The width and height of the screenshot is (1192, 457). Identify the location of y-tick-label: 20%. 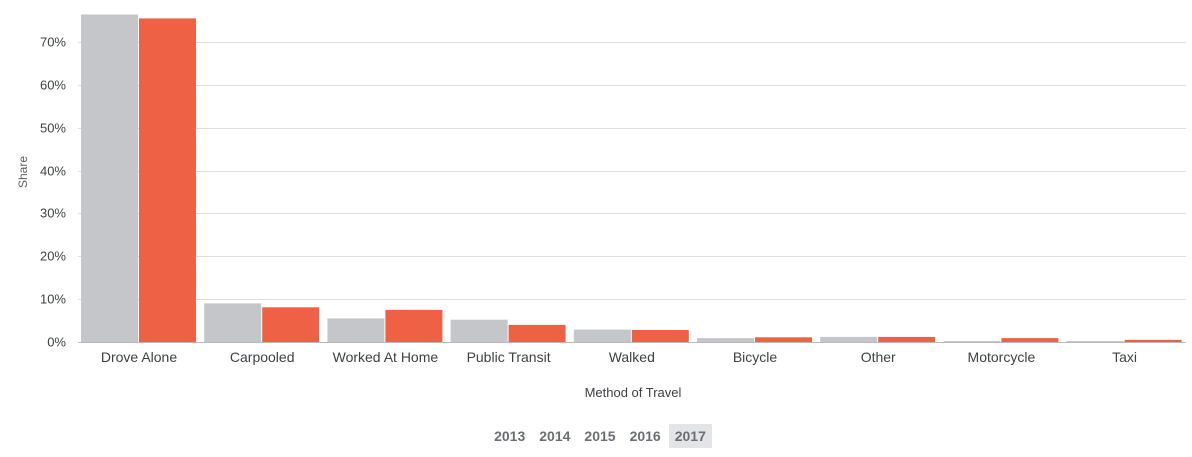
(53, 256).